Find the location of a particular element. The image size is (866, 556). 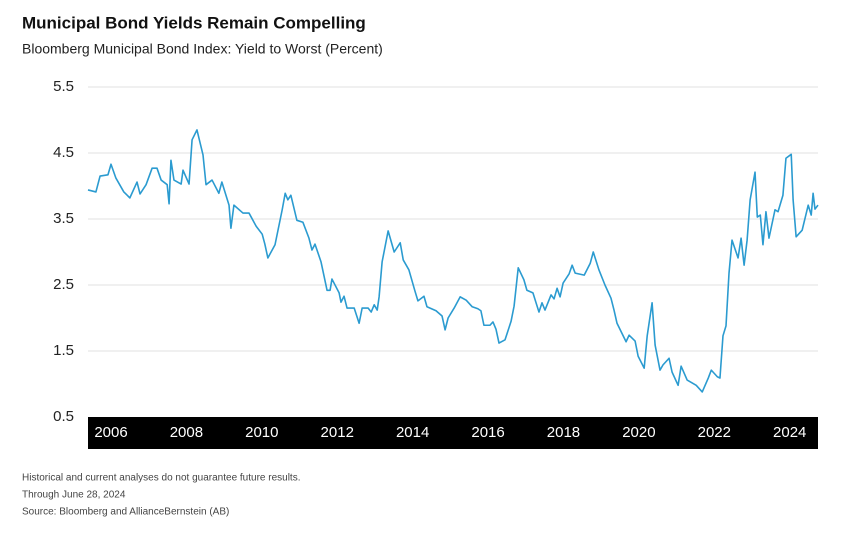

y-tick-label: 0.5 is located at coordinates (63, 416).